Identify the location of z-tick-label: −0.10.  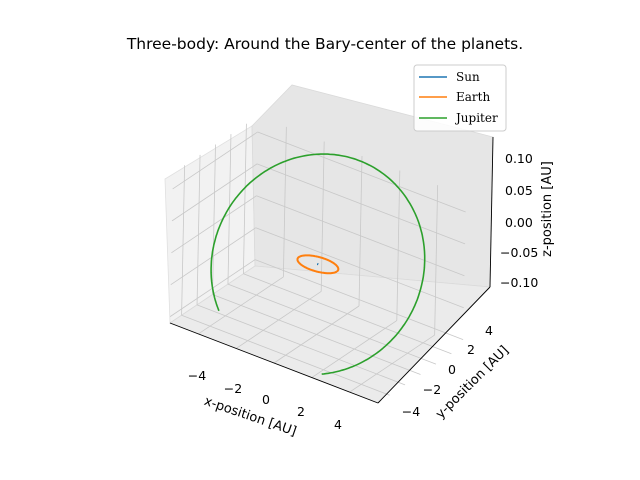
(519, 282).